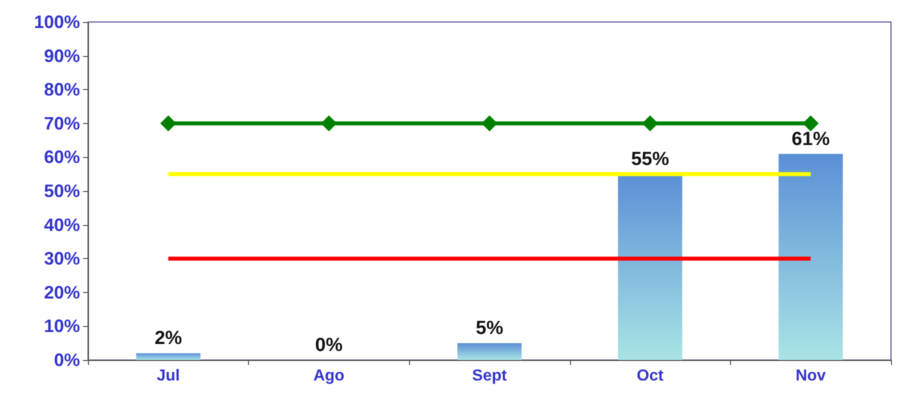  I want to click on y-tick-label: 90%, so click(62, 56).